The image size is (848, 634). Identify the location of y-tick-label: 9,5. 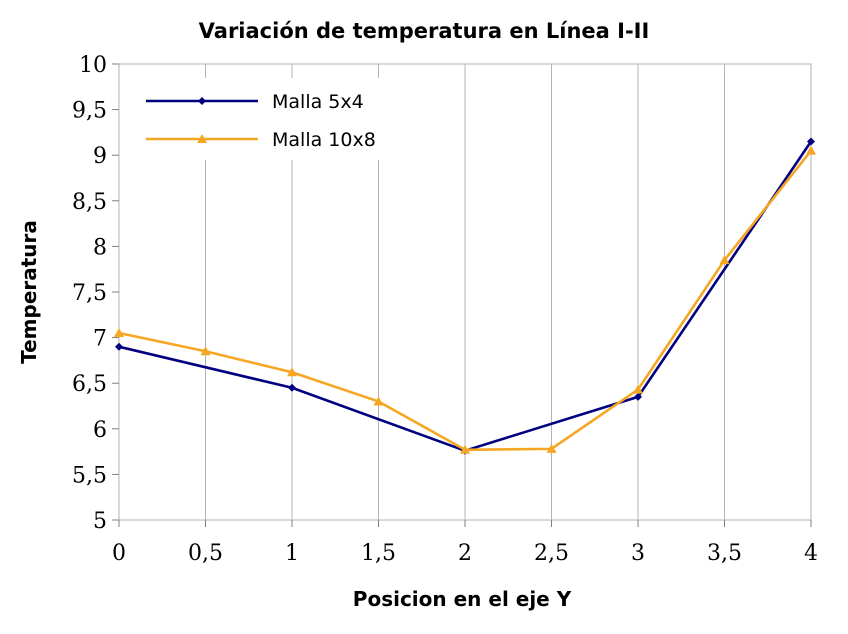
(89, 111).